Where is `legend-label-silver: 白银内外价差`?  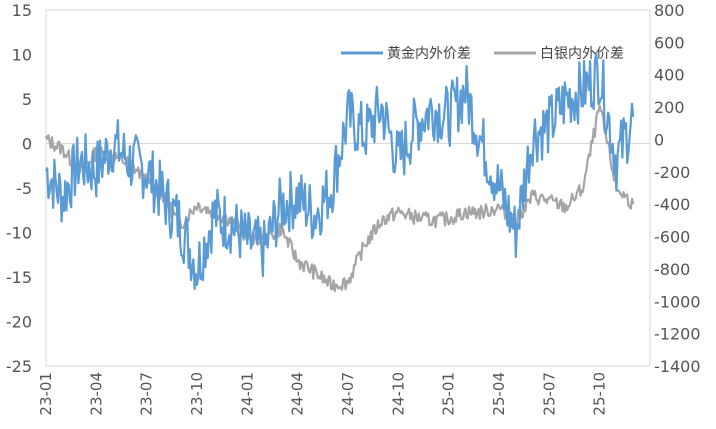 legend-label-silver: 白银内外价差 is located at coordinates (582, 54).